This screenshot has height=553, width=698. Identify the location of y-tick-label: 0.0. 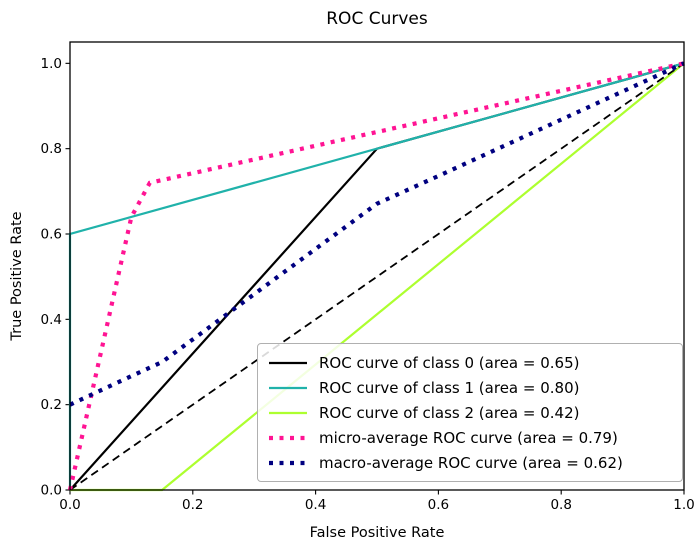
(51, 491).